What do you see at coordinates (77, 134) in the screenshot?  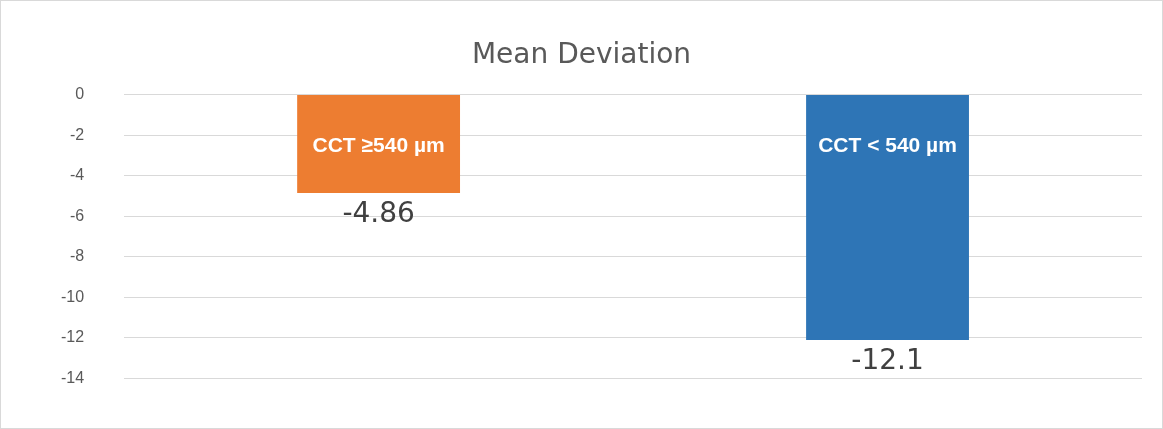 I see `y-tick-label: -2` at bounding box center [77, 134].